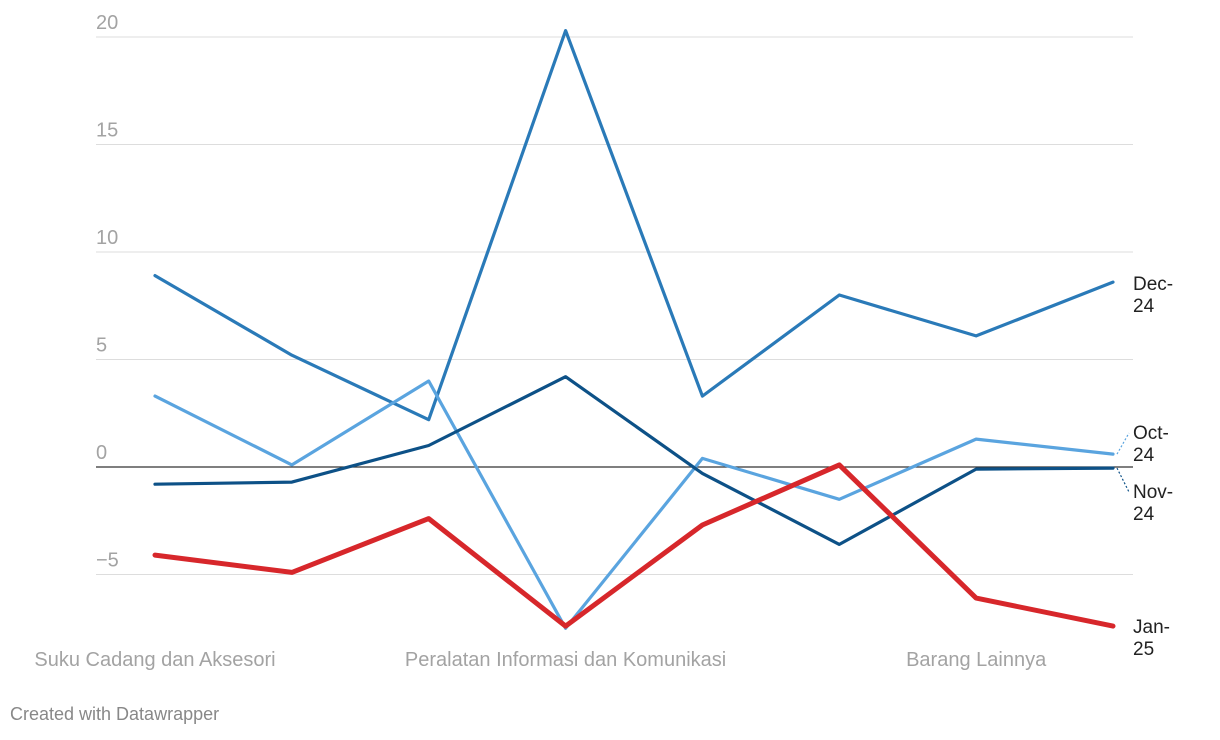 The width and height of the screenshot is (1220, 740). I want to click on y-tick-label: 10, so click(107, 238).